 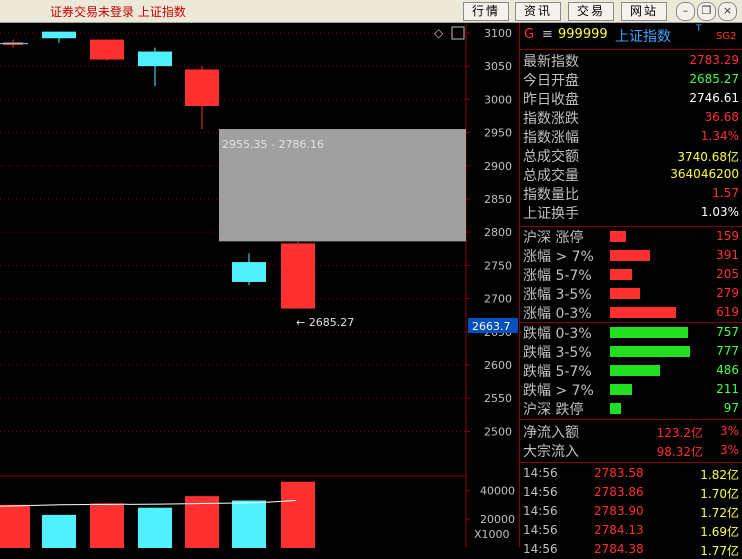 I want to click on tick-row: 14:56 2784.13 1.69亿, so click(x=631, y=530).